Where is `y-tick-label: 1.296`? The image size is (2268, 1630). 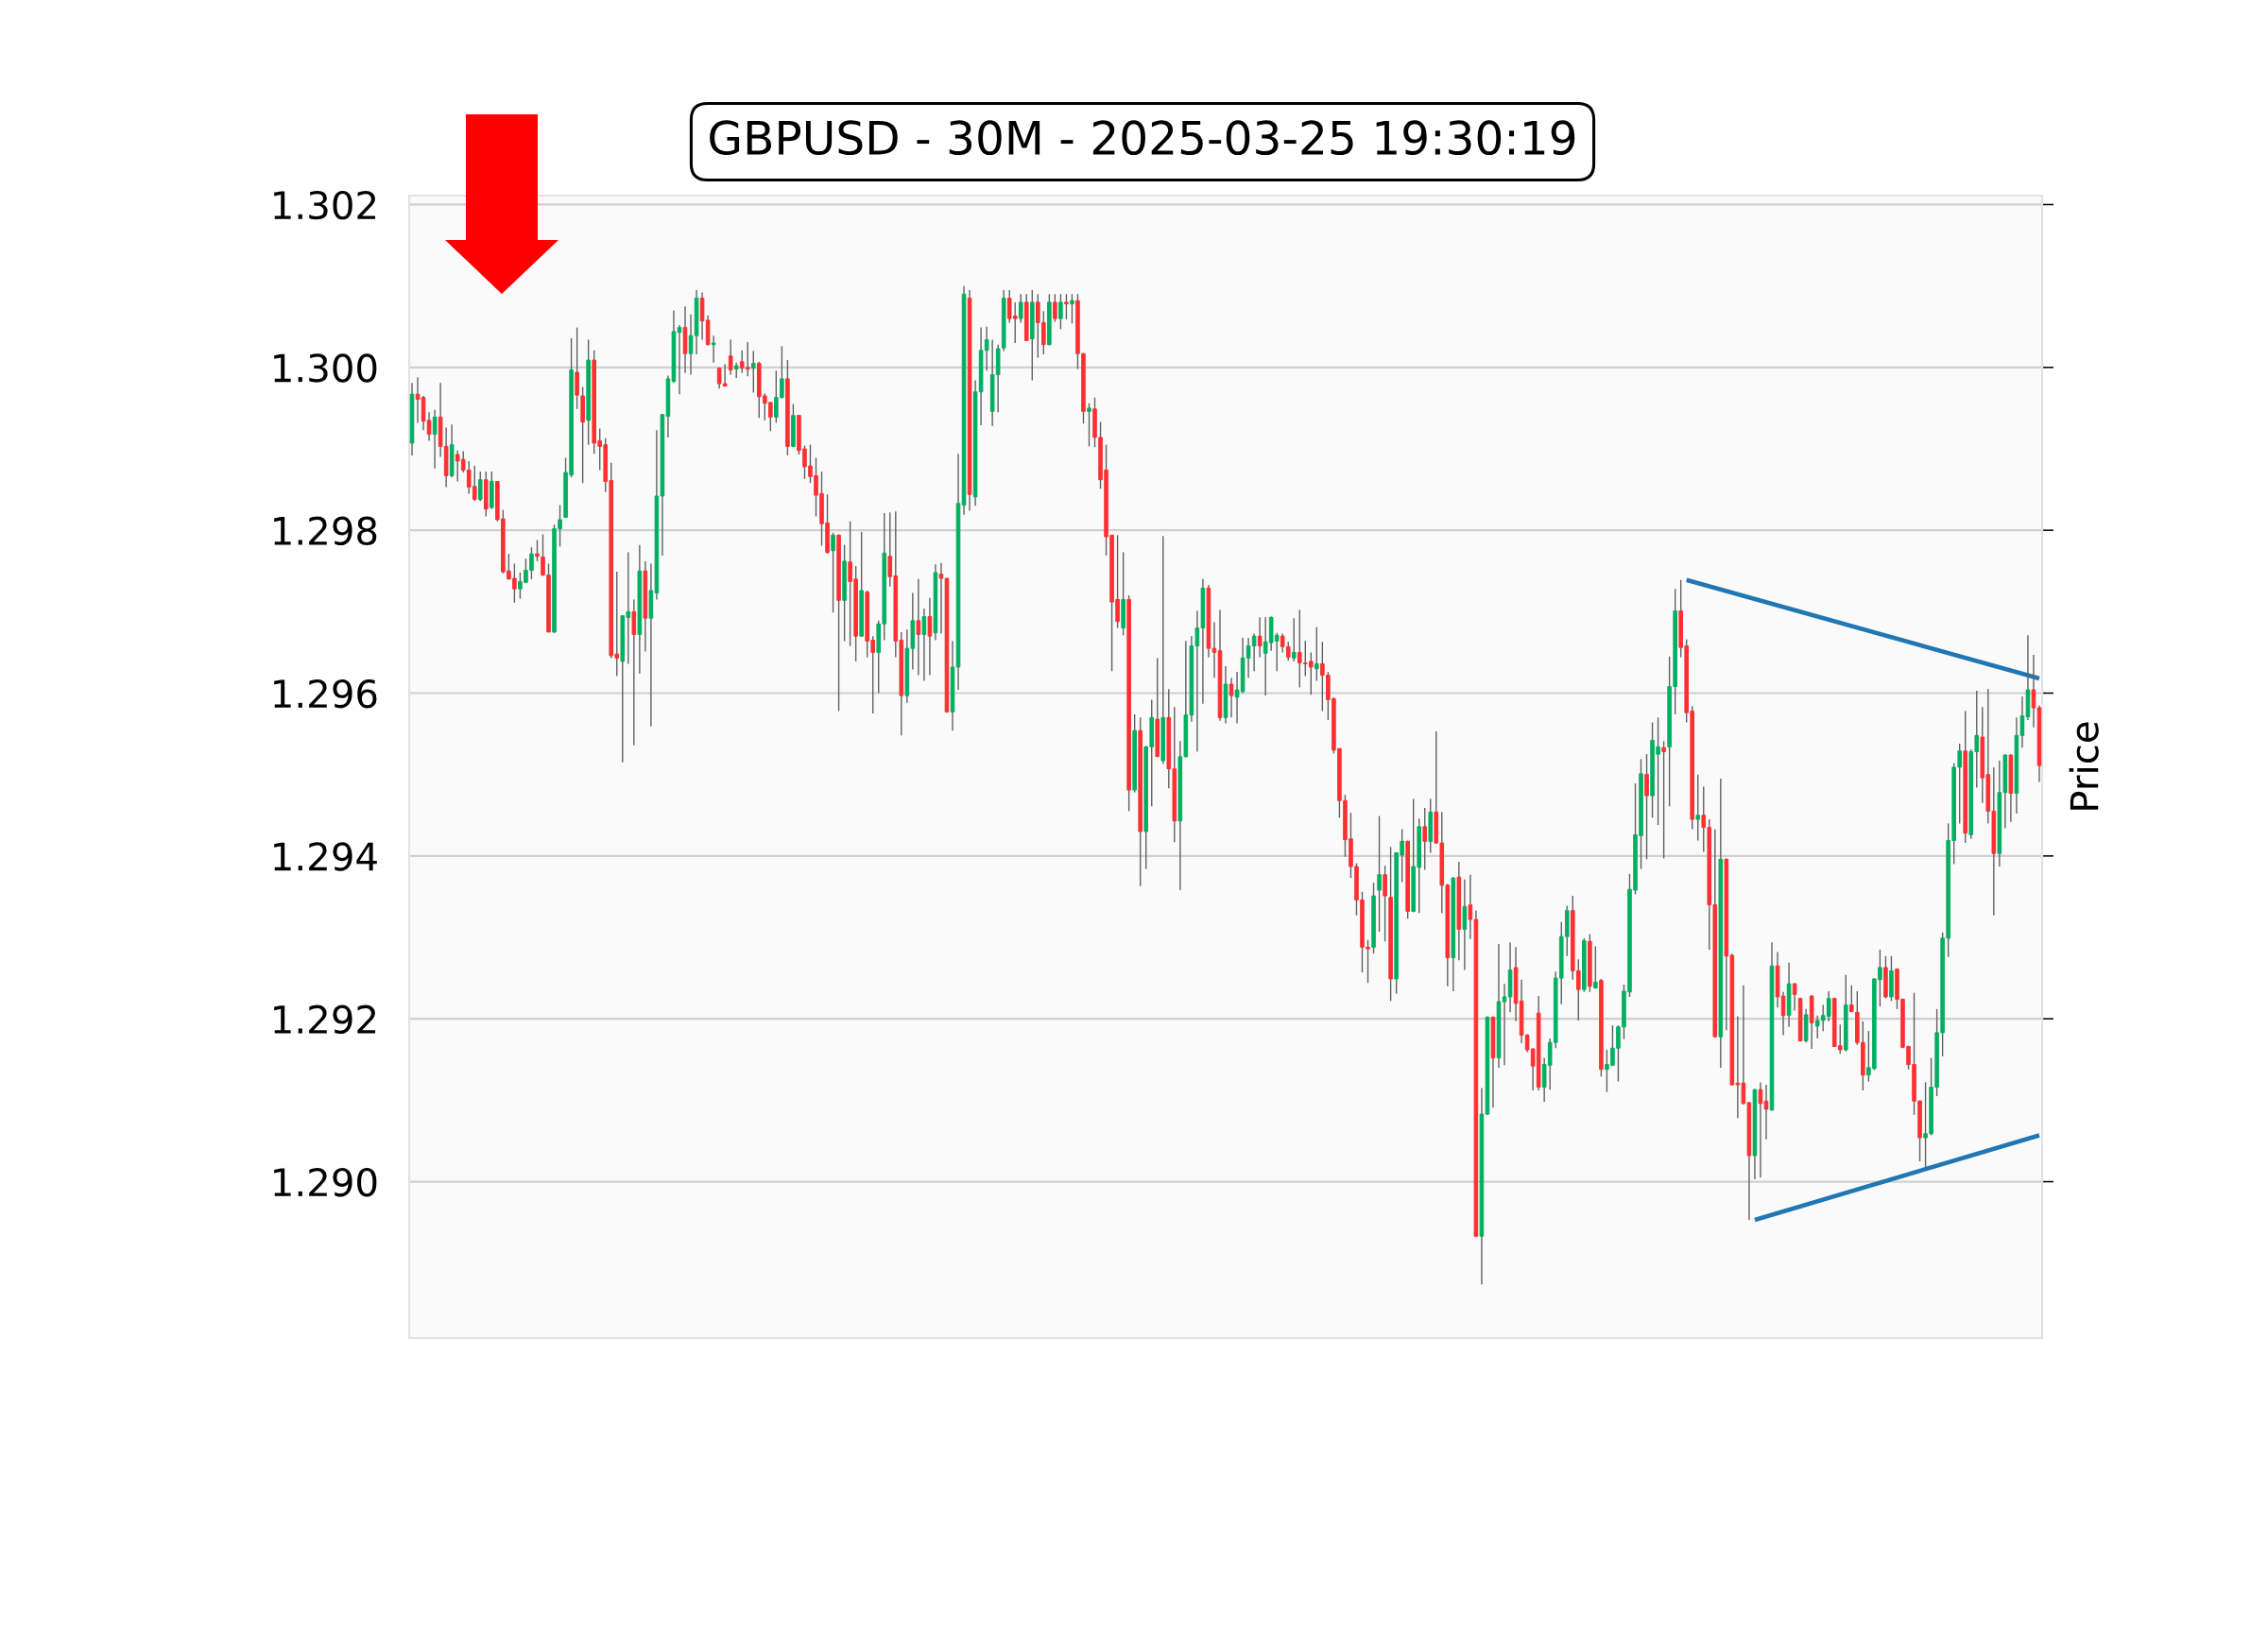
y-tick-label: 1.296 is located at coordinates (325, 694).